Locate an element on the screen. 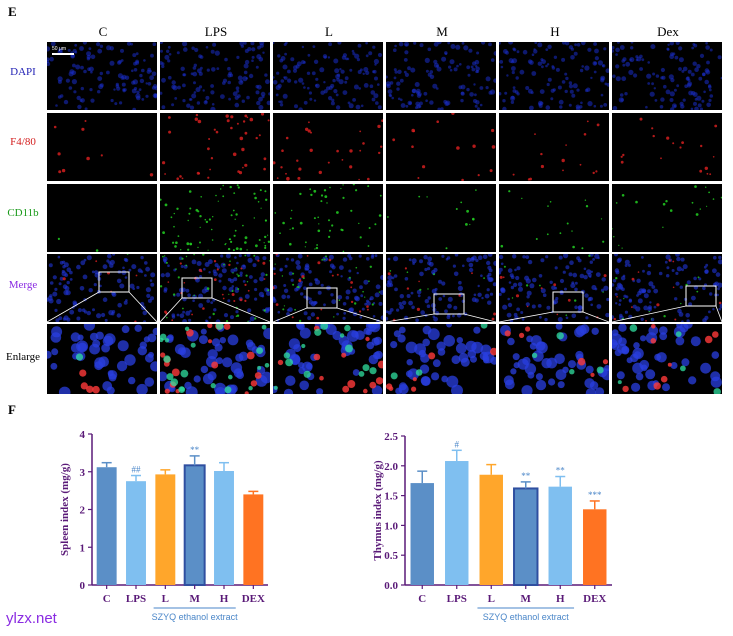  spleen-x-tick-label: L is located at coordinates (165, 599).